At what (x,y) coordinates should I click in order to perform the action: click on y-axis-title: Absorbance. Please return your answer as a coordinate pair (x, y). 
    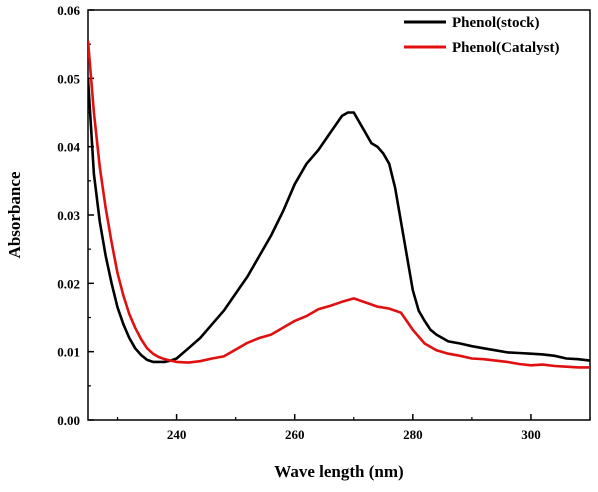
    Looking at the image, I should click on (14, 214).